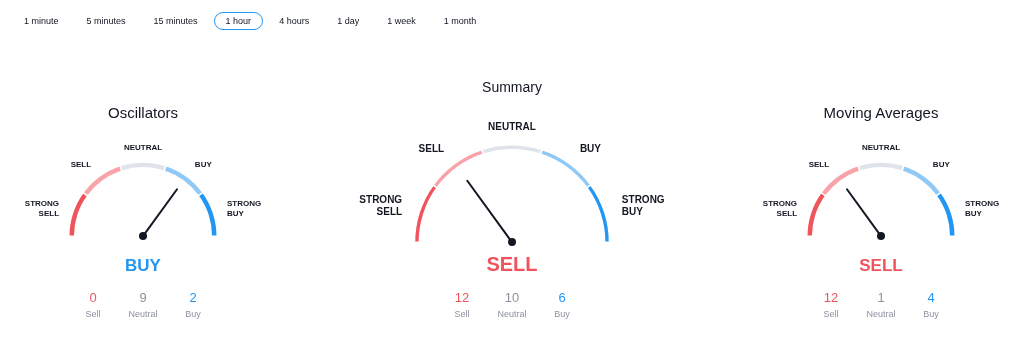  What do you see at coordinates (562, 297) in the screenshot?
I see `text: 6` at bounding box center [562, 297].